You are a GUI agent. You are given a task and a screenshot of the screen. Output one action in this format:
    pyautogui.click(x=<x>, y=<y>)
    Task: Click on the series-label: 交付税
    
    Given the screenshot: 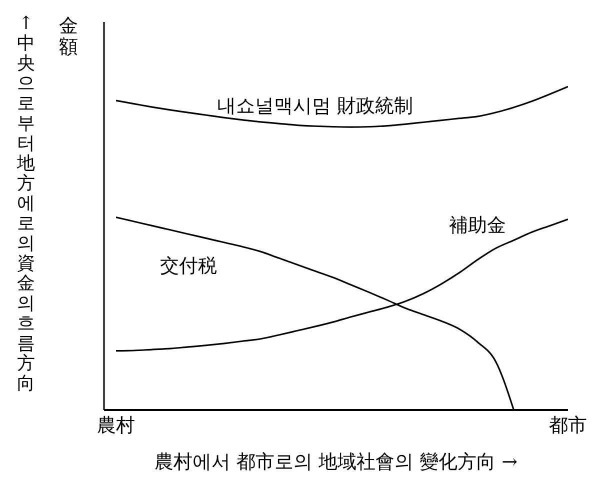 What is the action you would take?
    pyautogui.click(x=188, y=266)
    